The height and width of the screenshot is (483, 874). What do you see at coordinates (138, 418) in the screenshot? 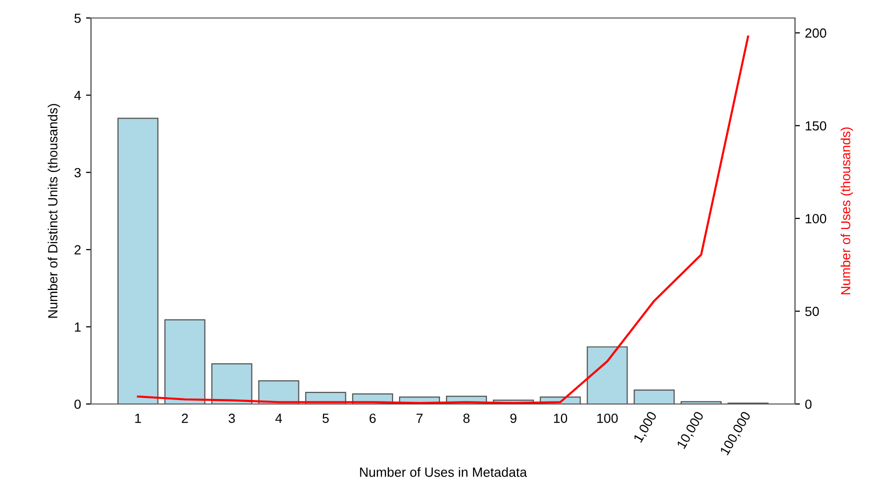
I see `x-tick-label: 1` at bounding box center [138, 418].